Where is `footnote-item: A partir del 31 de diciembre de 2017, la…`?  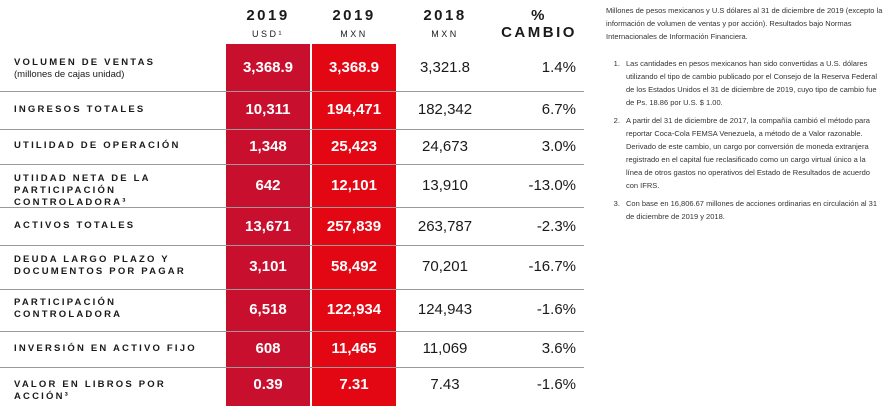
footnote-item: A partir del 31 de diciembre de 2017, la… is located at coordinates (753, 153).